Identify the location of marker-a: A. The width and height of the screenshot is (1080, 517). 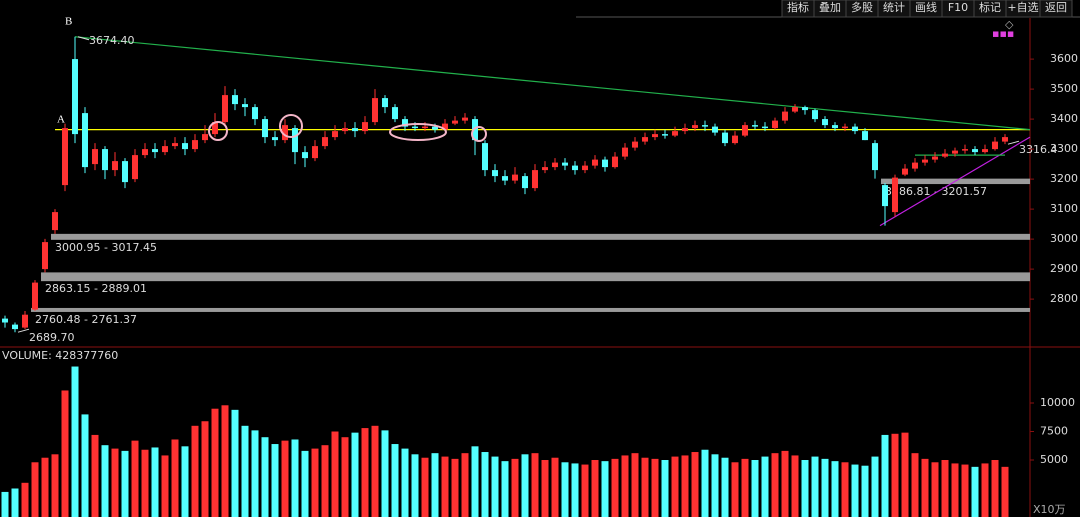
(61, 120).